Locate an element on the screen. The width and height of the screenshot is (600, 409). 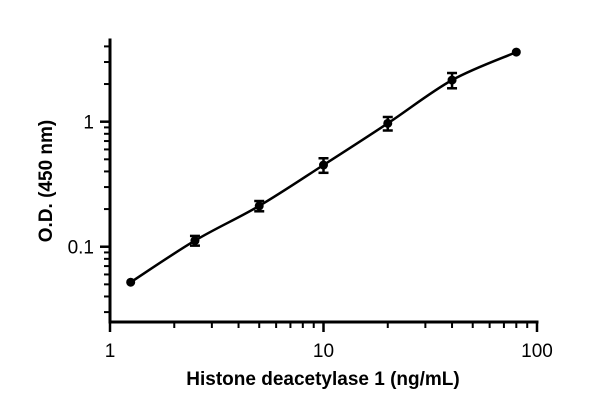
x-axis-title: Histone deacetylase 1 (ng/mL) is located at coordinates (322, 379).